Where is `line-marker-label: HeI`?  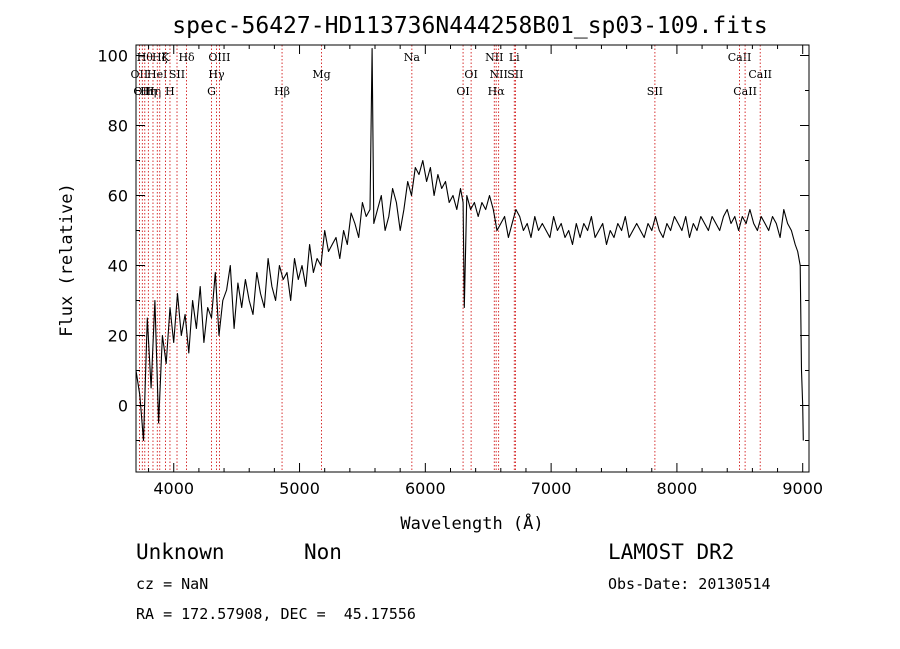 line-marker-label: HeI is located at coordinates (157, 74).